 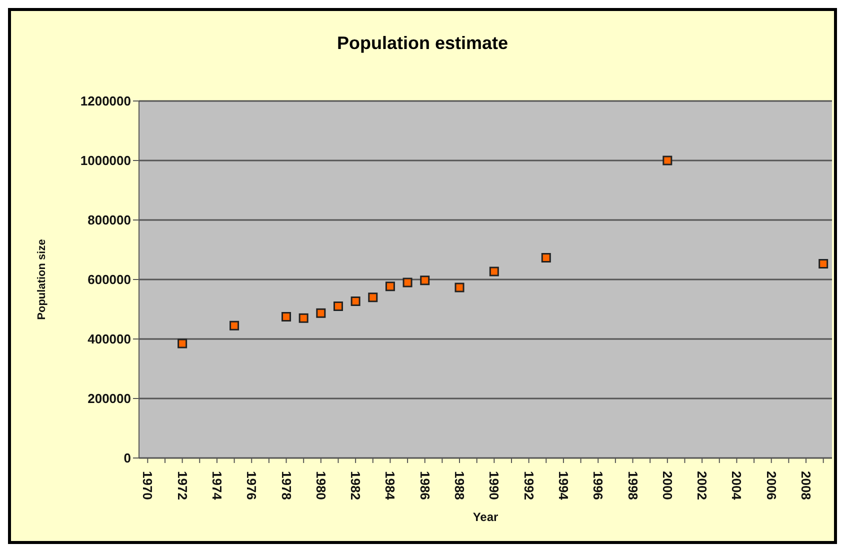 What do you see at coordinates (105, 160) in the screenshot?
I see `y-tick-label: 1000000` at bounding box center [105, 160].